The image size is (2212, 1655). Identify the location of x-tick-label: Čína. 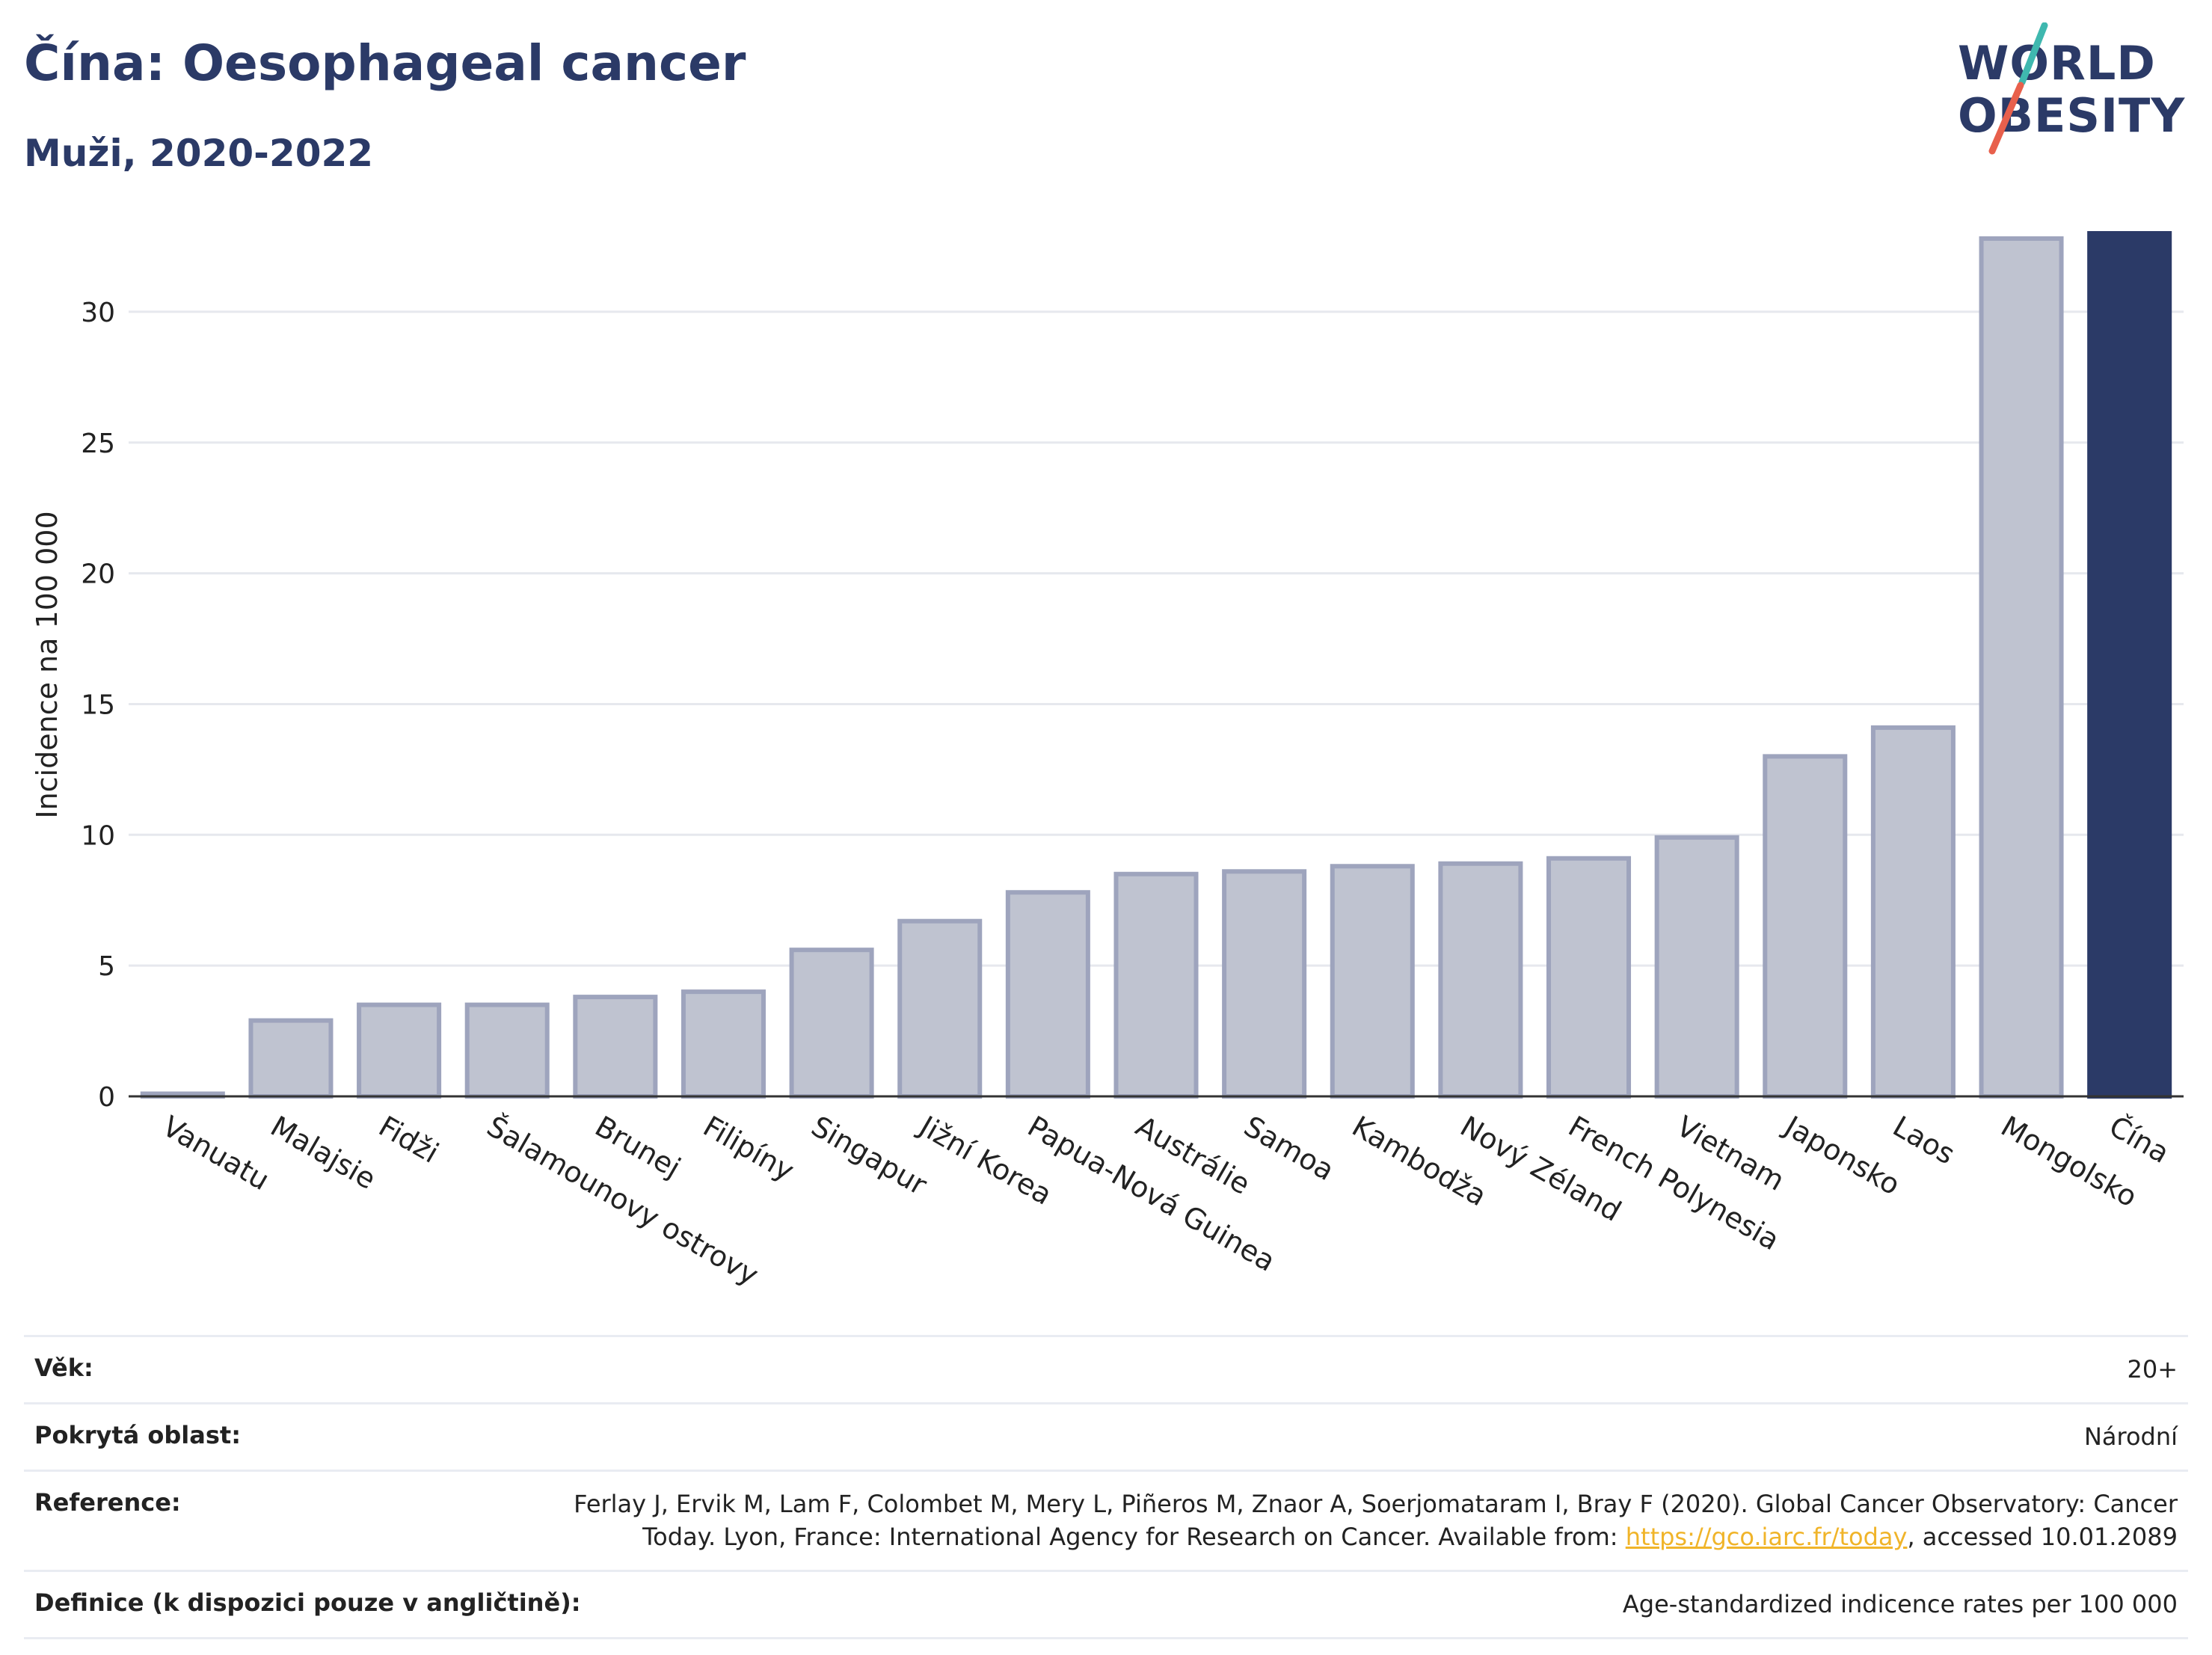
(2139, 1140).